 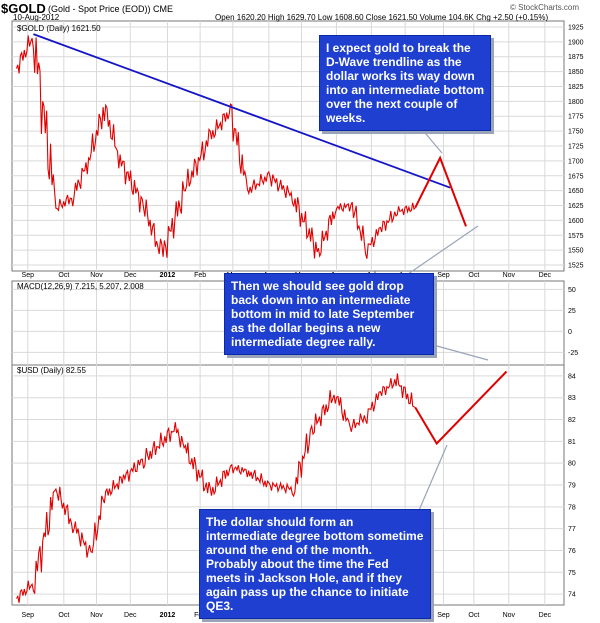 I want to click on gold-projection, so click(x=440, y=191).